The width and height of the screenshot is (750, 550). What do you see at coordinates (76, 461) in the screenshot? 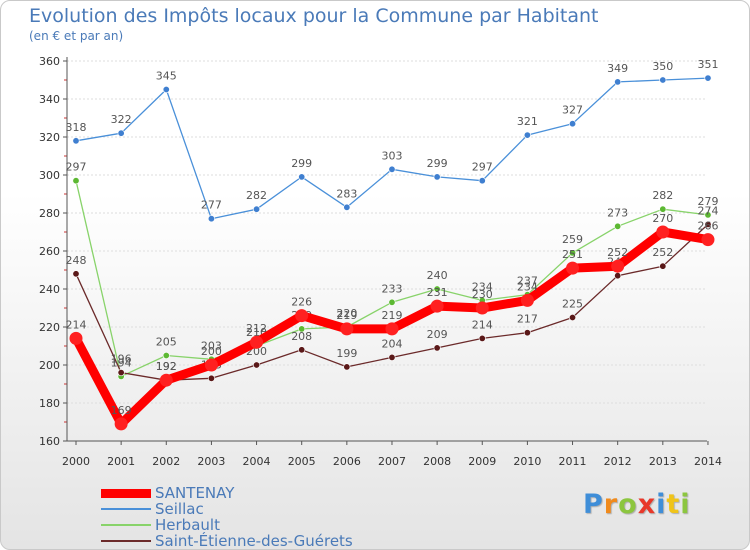
I see `x-tick-label: 2000` at bounding box center [76, 461].